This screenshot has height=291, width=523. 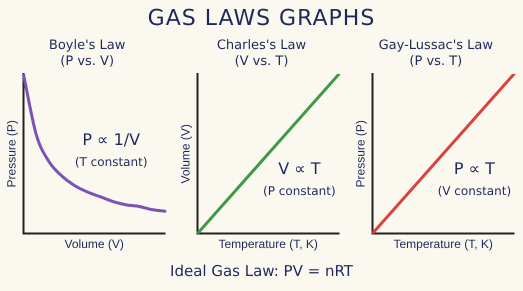 I want to click on annotation: P ∝ 1/V, so click(x=111, y=140).